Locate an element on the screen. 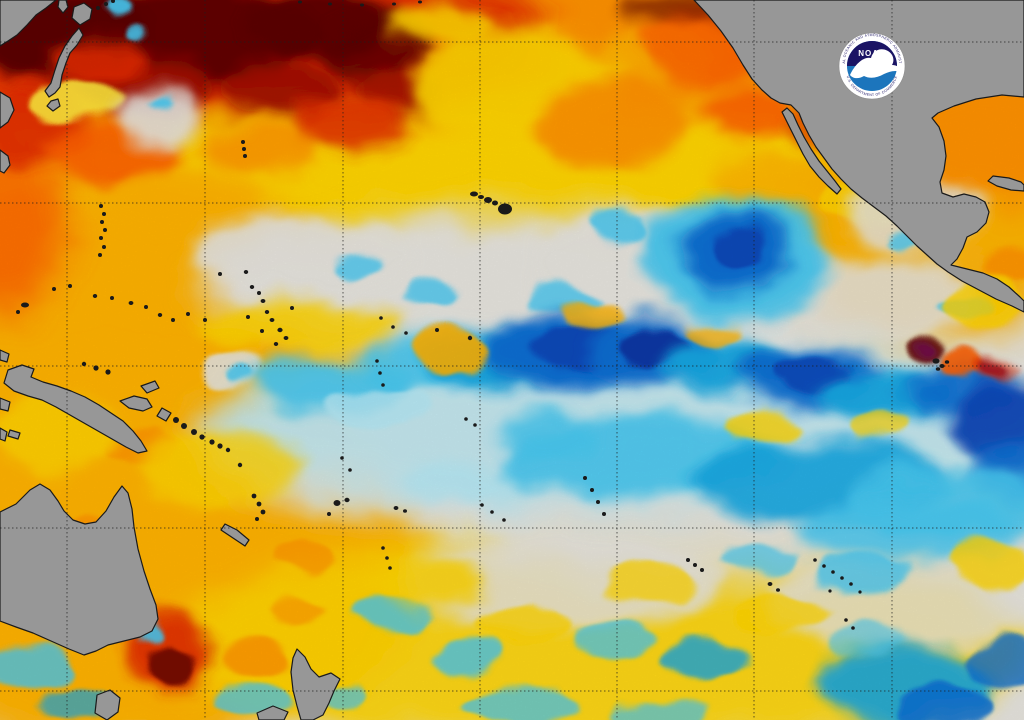 This screenshot has height=720, width=1024. landmass-new-zealand-south-island is located at coordinates (272, 712).